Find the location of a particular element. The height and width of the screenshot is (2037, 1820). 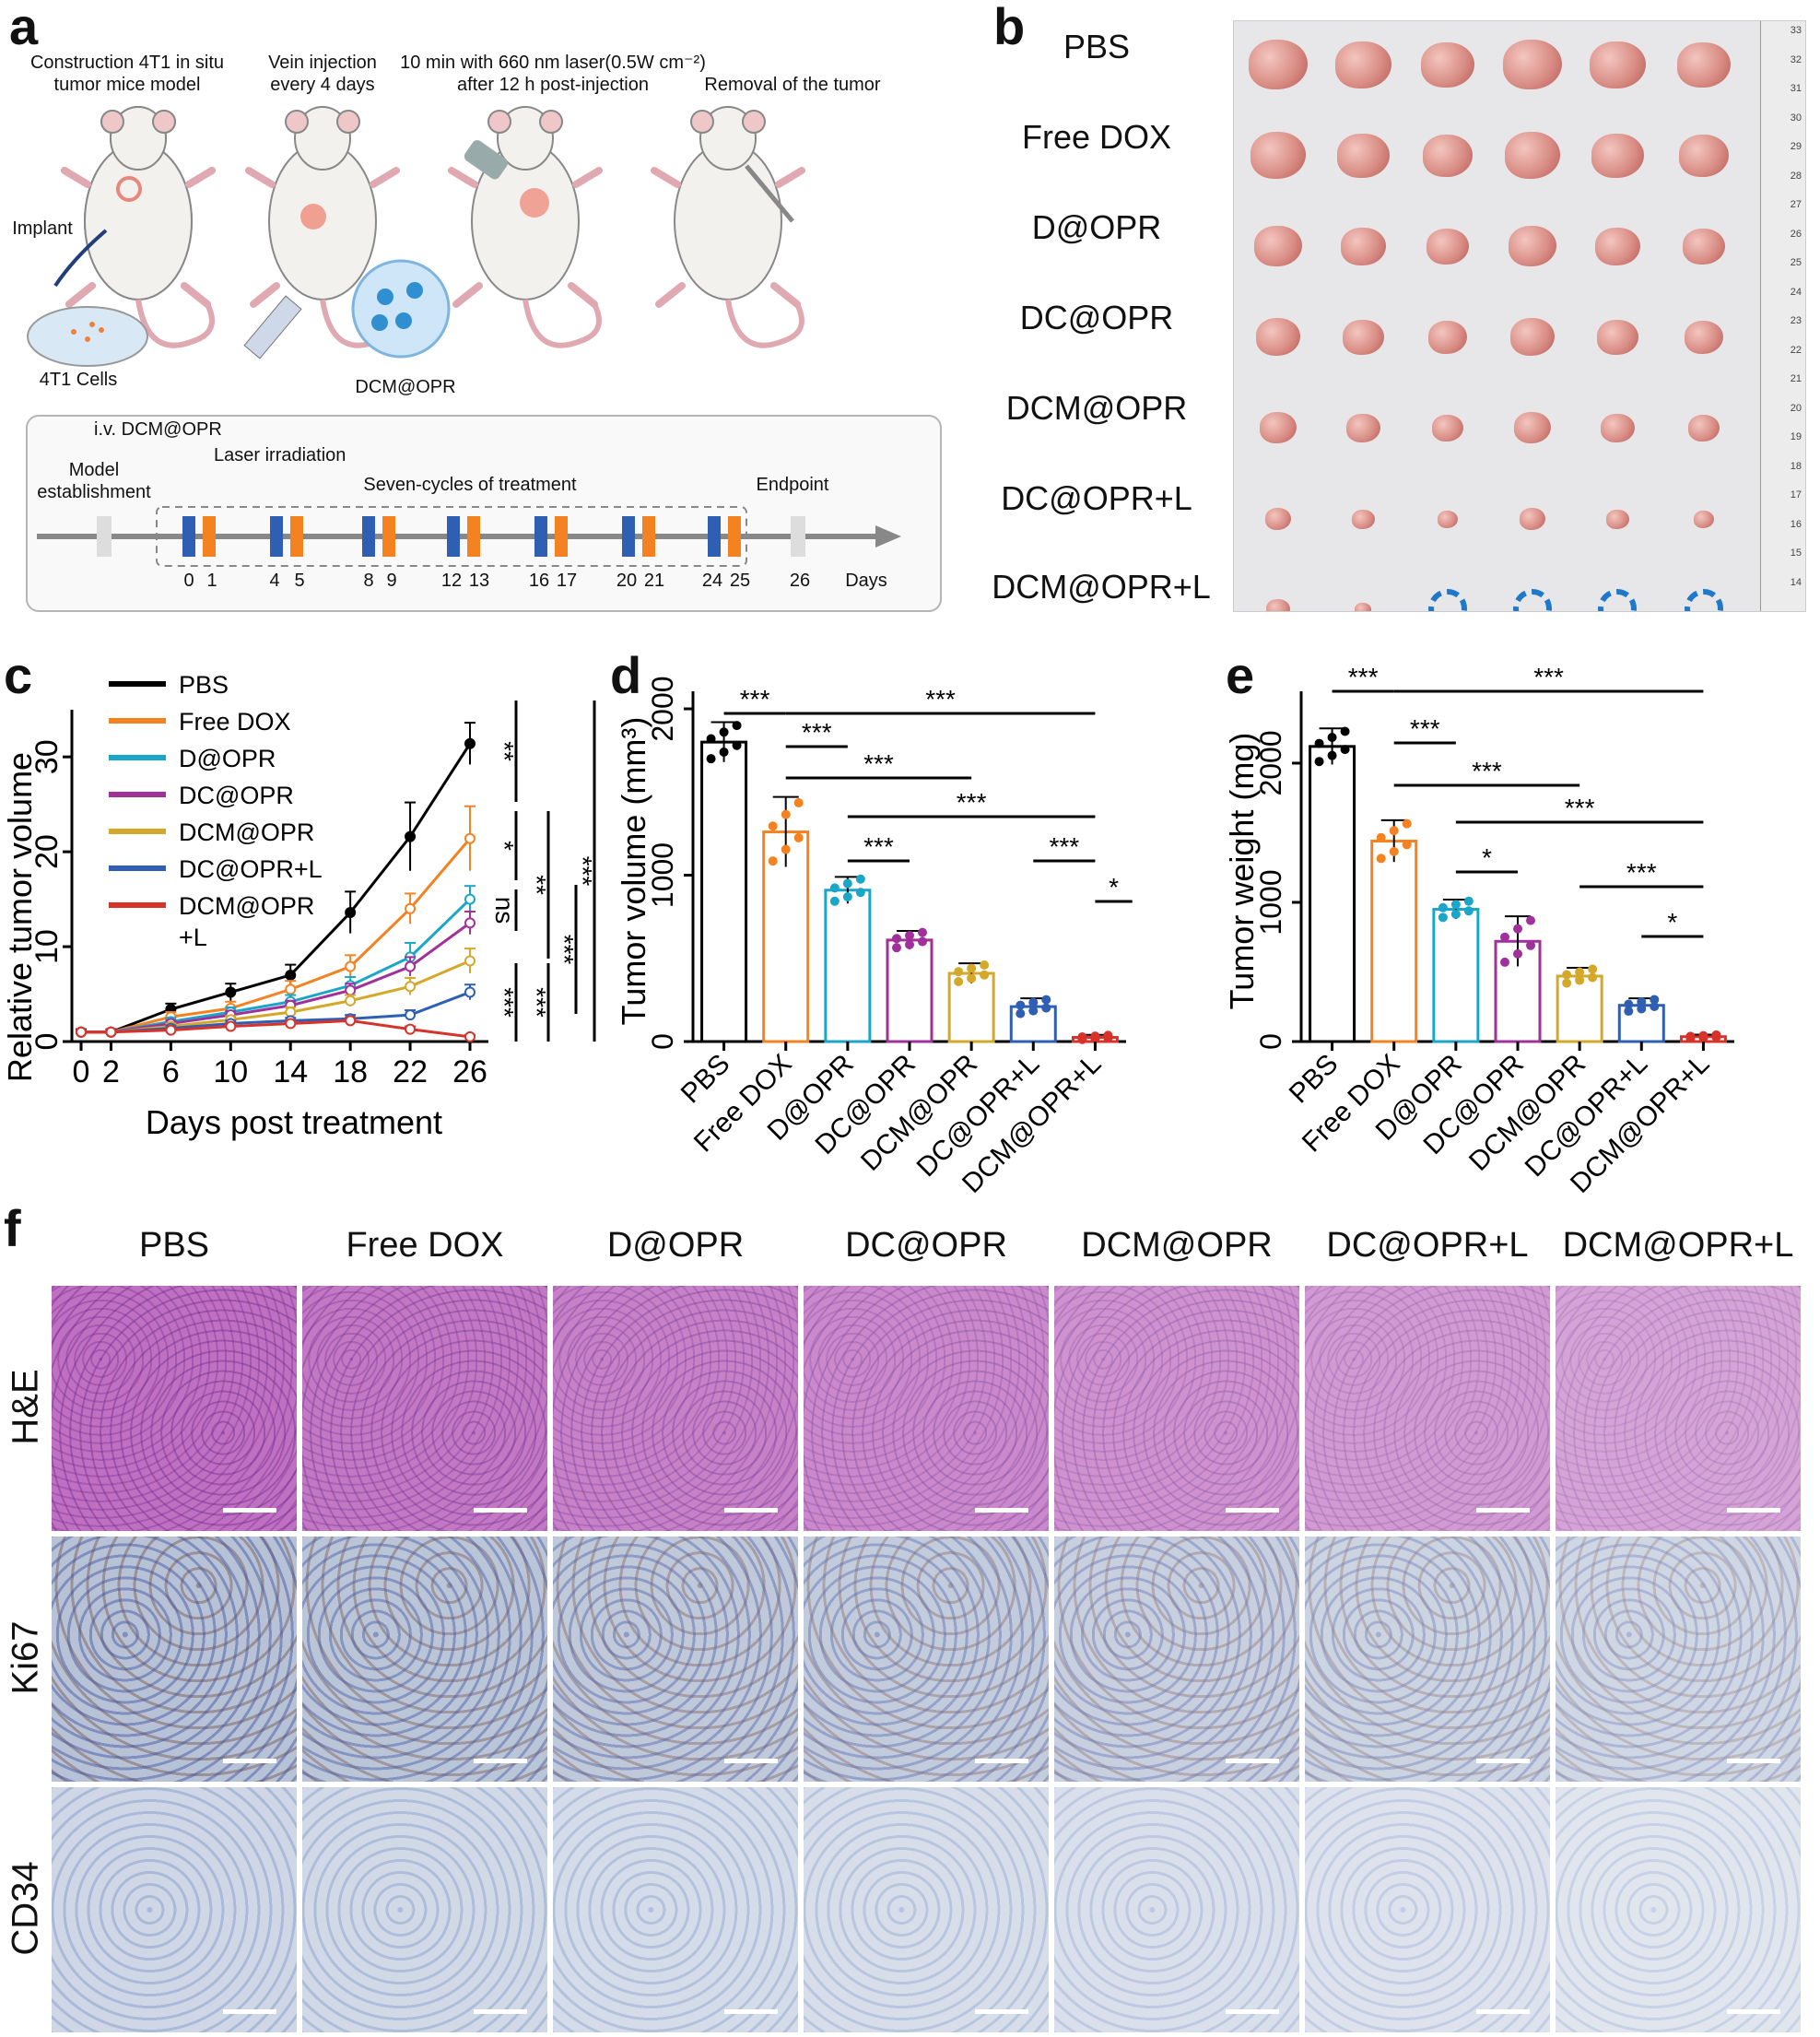

cells-label: 4T1 Cells is located at coordinates (78, 380).